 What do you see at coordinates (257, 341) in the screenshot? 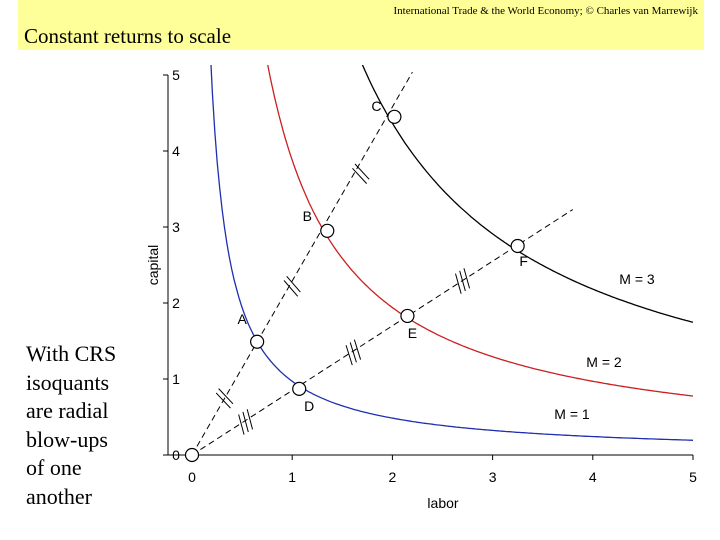
I see `point-a` at bounding box center [257, 341].